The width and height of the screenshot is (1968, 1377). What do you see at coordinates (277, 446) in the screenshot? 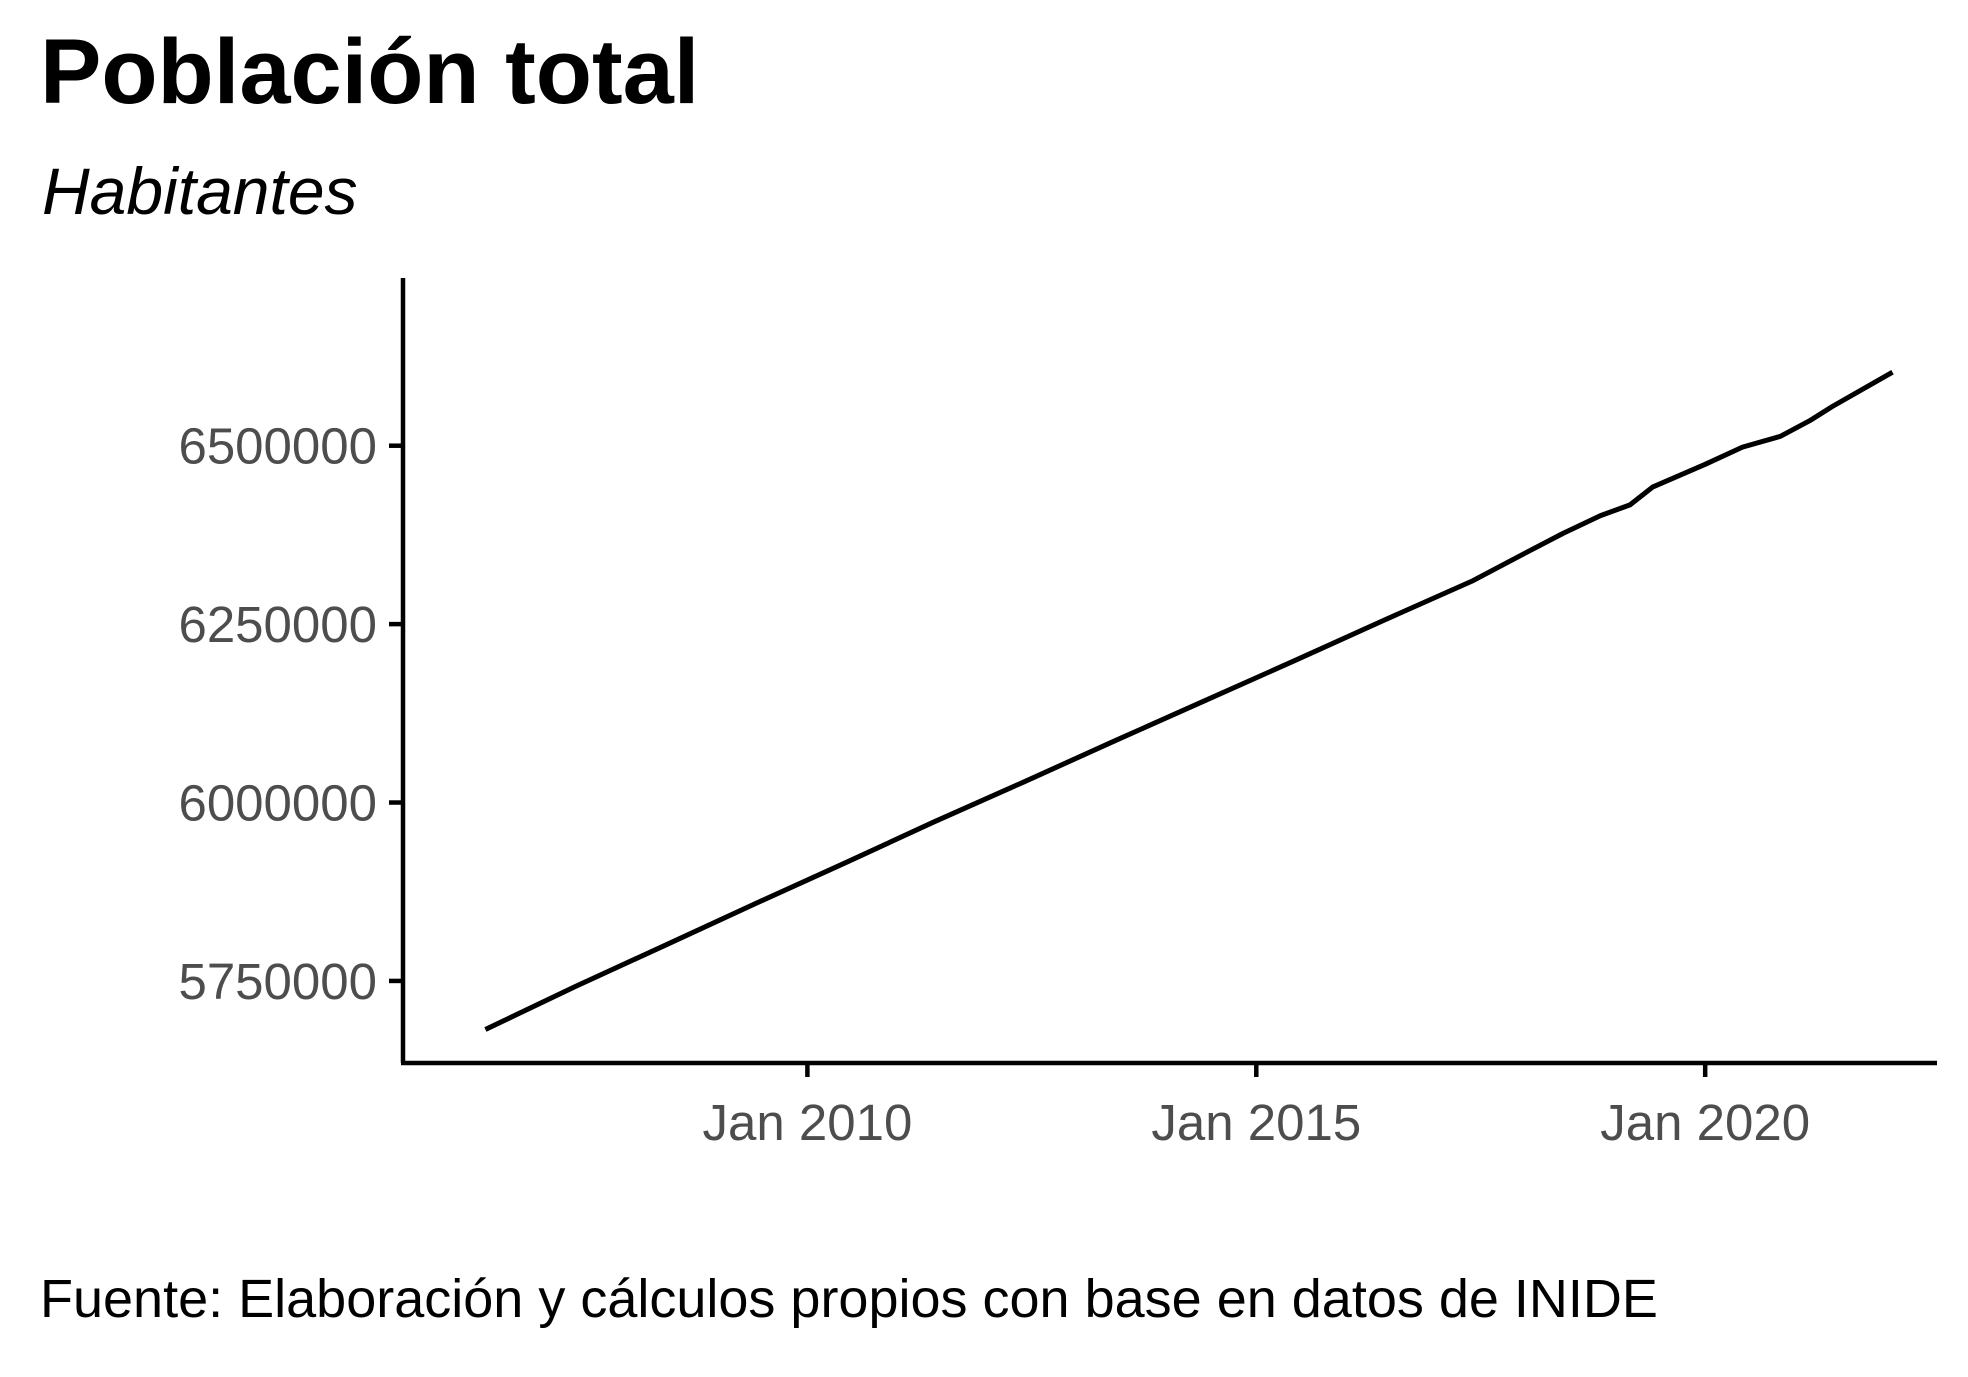
I see `y-tick-label: 6500000` at bounding box center [277, 446].